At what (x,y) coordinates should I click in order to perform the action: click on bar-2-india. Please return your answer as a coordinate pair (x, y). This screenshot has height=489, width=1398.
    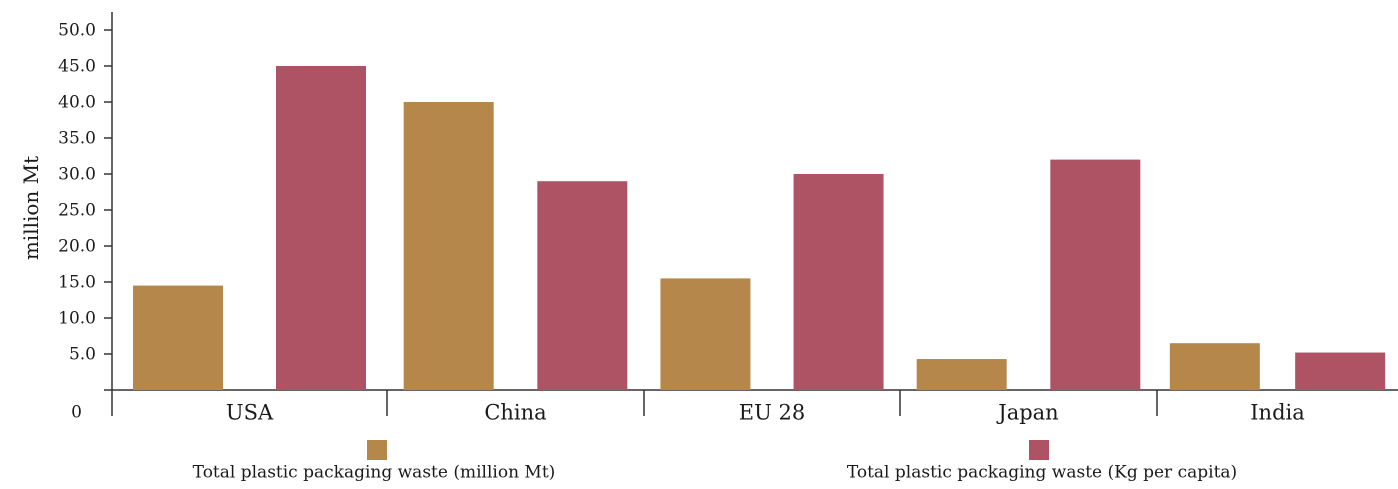
    Looking at the image, I should click on (1340, 371).